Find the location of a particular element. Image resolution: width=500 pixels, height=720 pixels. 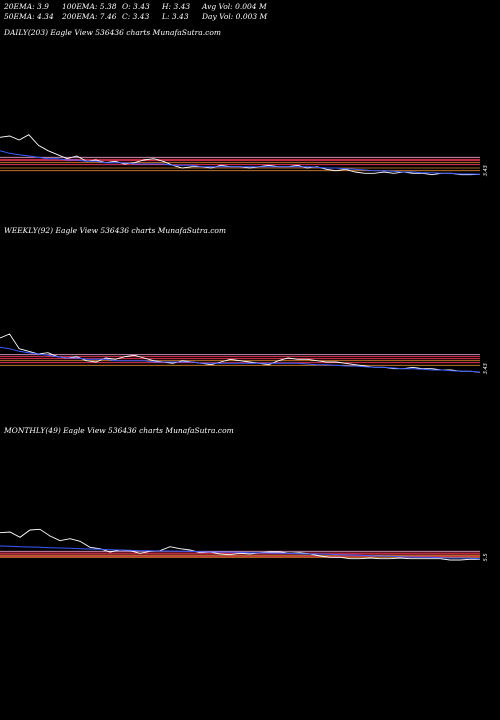

header-low: L: 3.43 is located at coordinates (175, 16).